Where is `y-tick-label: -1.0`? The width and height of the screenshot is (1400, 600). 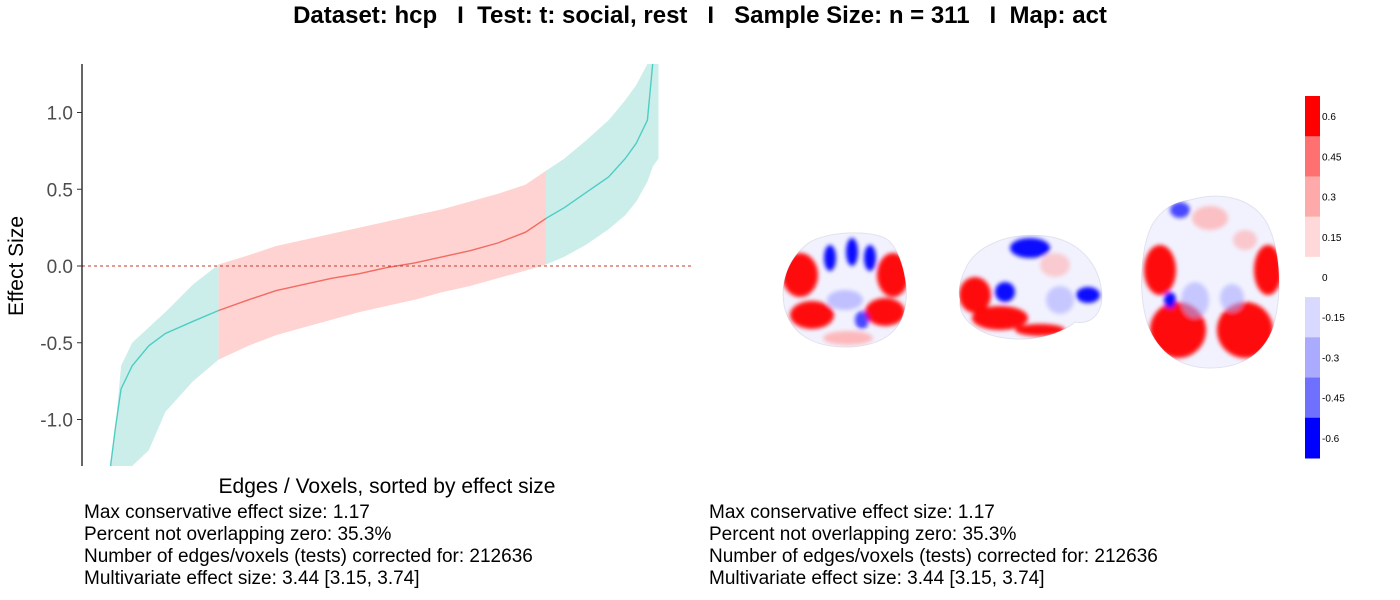 y-tick-label: -1.0 is located at coordinates (56, 421).